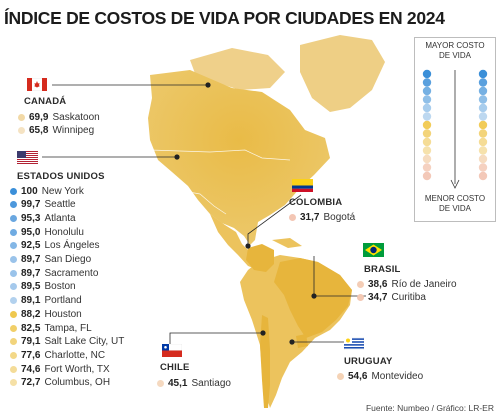  Describe the element at coordinates (429, 408) in the screenshot. I see `source-credit: Fuente: Numbeo / Gráfico: LR-ER` at that location.